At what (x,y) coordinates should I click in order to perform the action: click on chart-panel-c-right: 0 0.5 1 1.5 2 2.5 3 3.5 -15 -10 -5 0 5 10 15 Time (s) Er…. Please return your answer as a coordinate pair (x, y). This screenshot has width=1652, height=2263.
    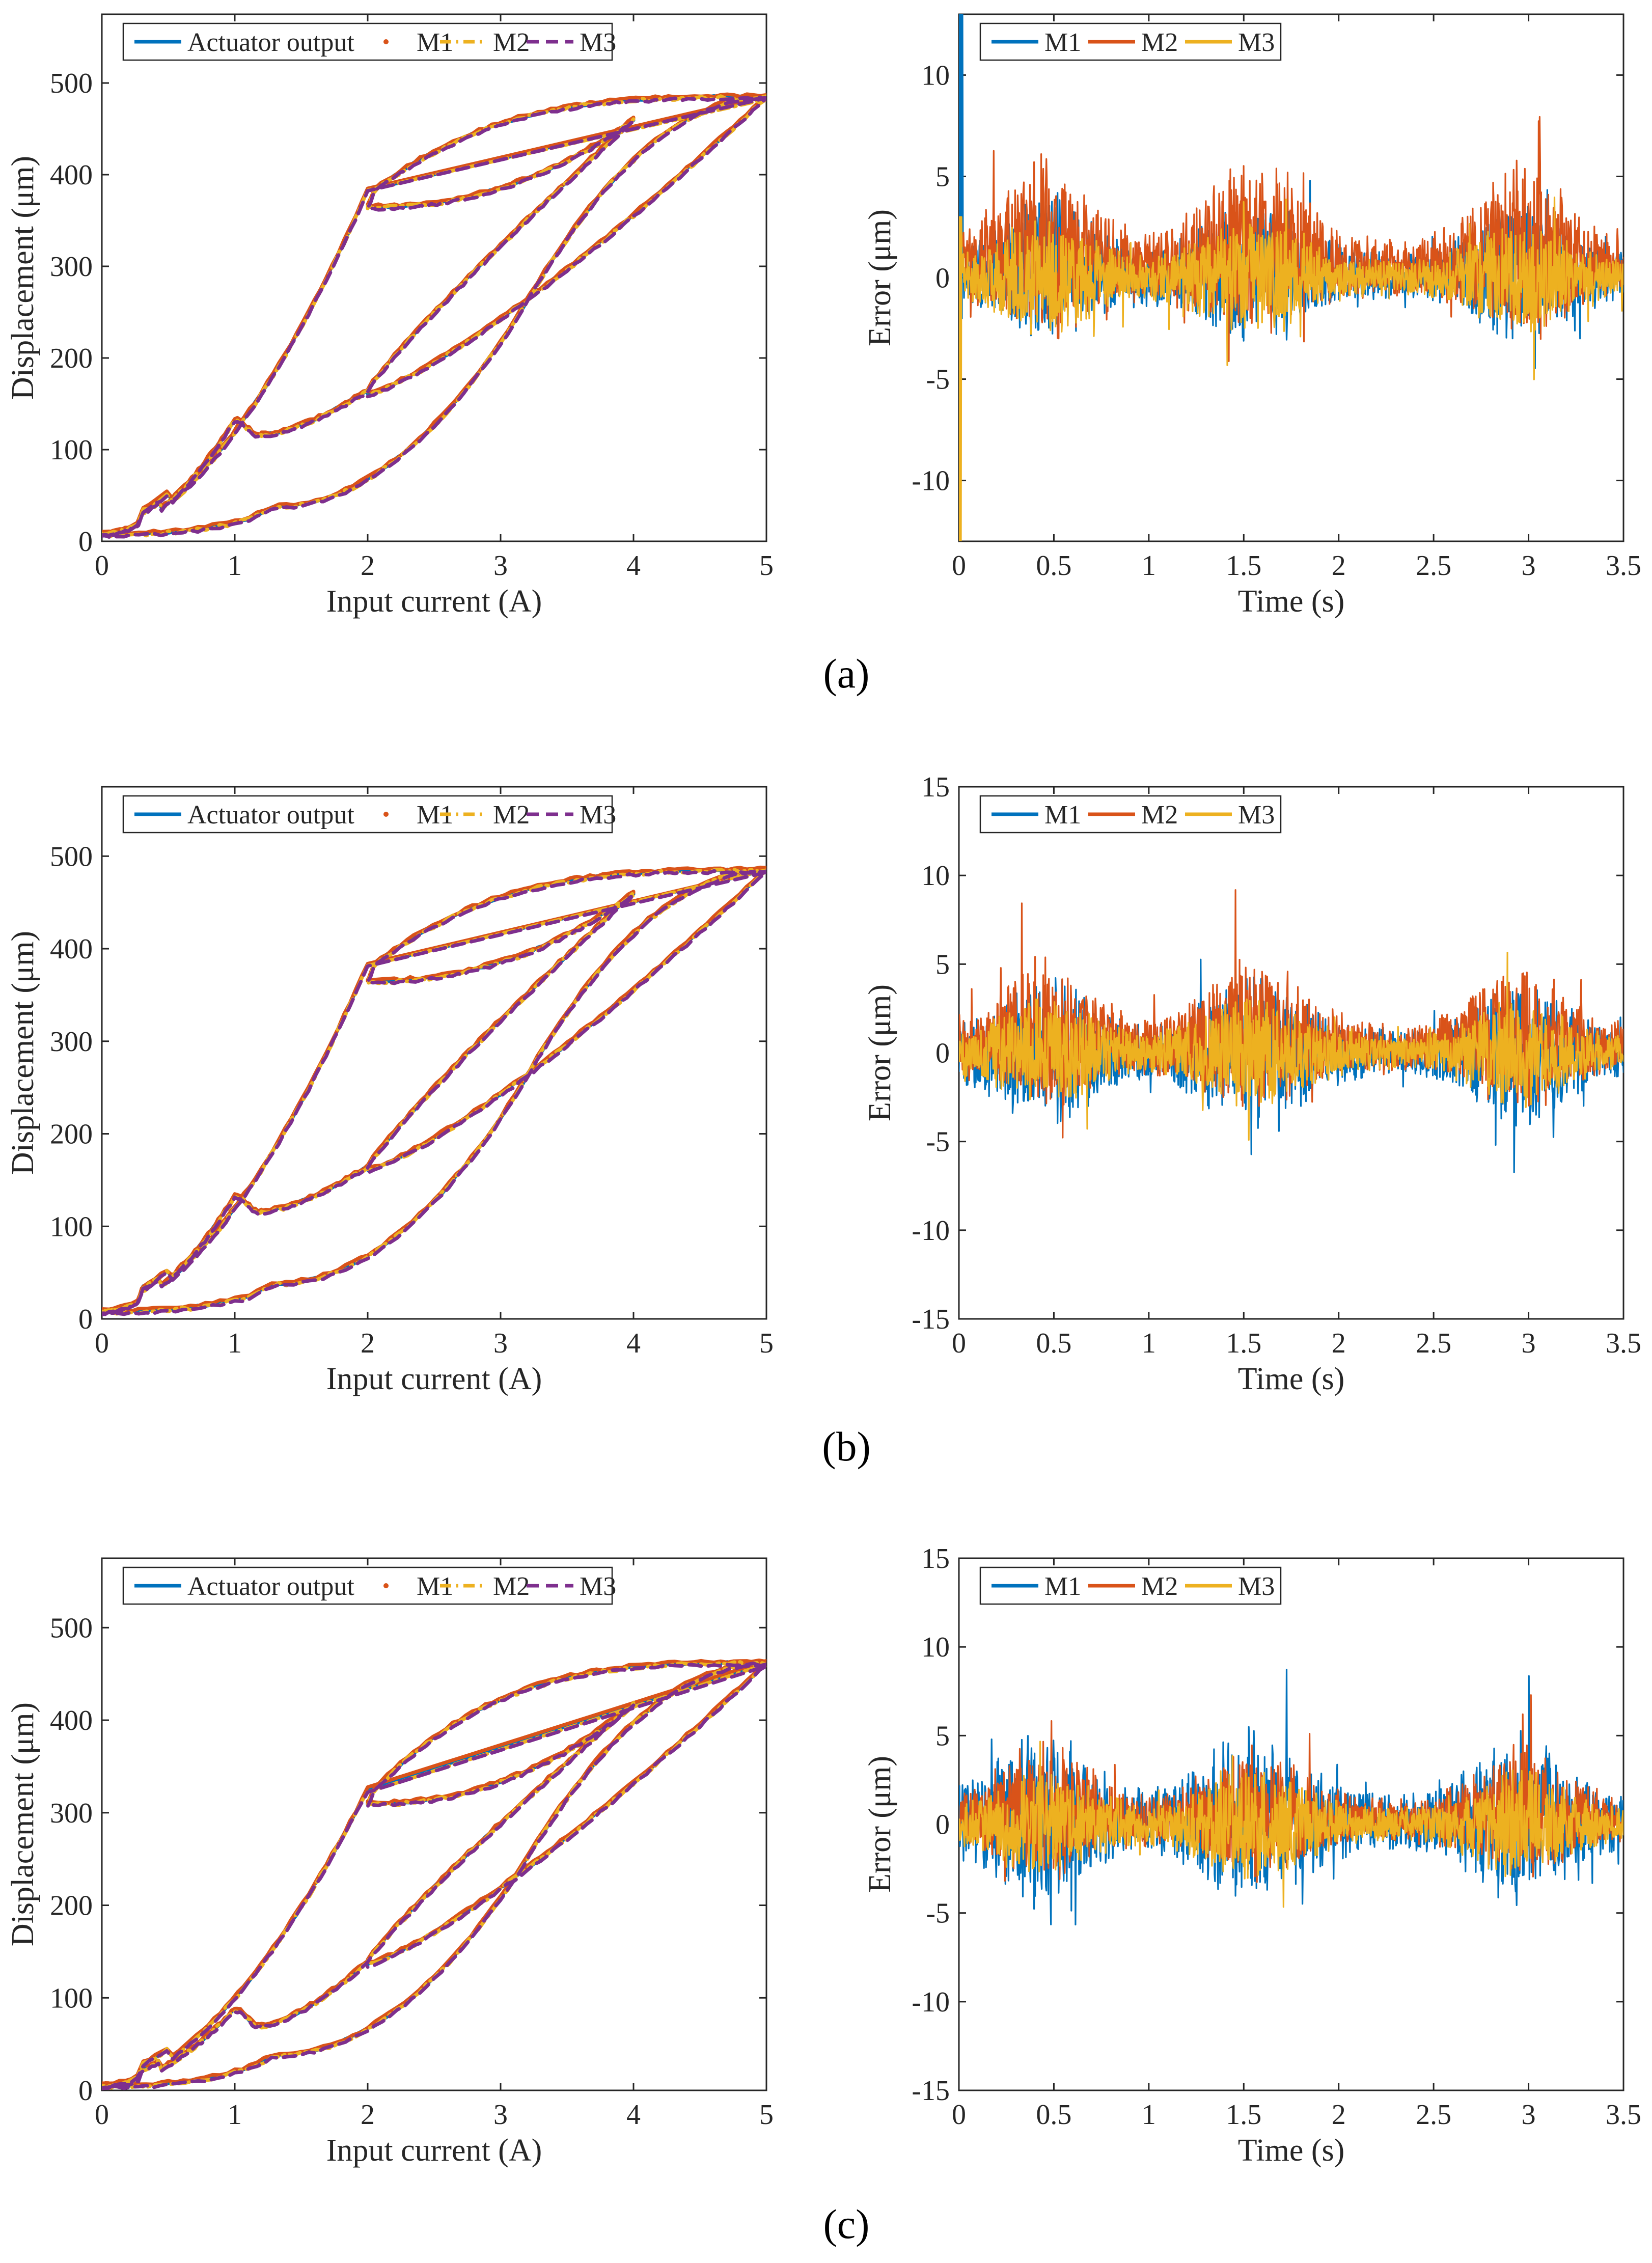
    Looking at the image, I should click on (1252, 1855).